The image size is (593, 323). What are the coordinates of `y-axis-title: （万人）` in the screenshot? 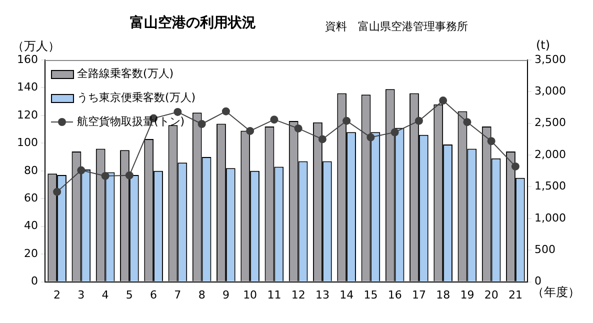 It's located at (36, 46).